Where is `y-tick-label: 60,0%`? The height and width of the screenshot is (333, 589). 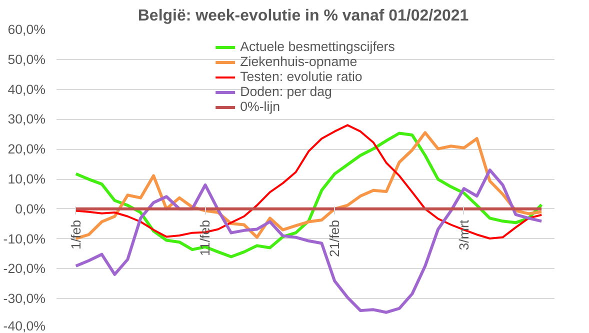
y-tick-label: 60,0% is located at coordinates (27, 29).